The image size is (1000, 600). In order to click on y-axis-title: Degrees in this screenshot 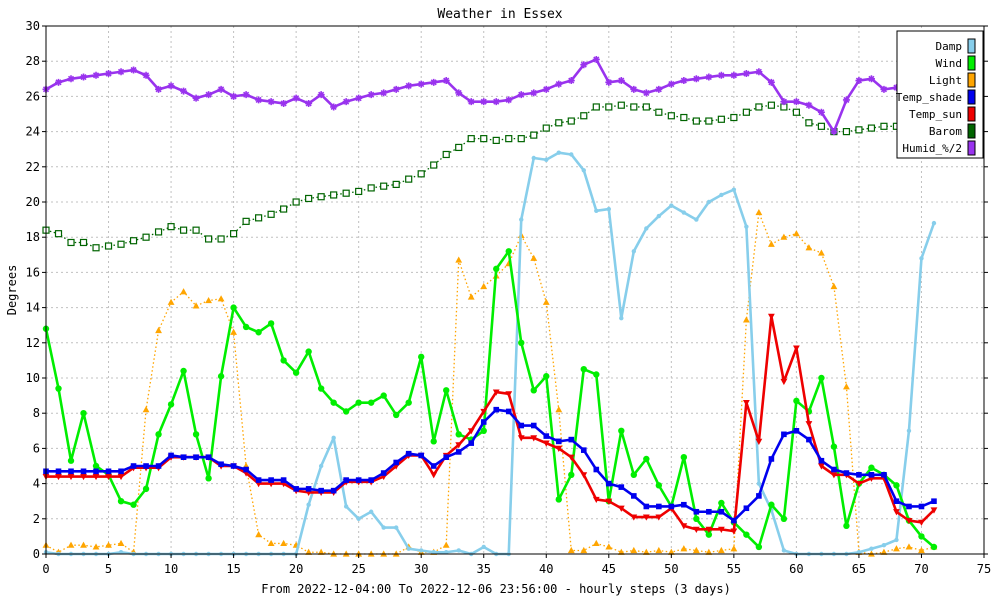, I will do `click(12, 290)`.